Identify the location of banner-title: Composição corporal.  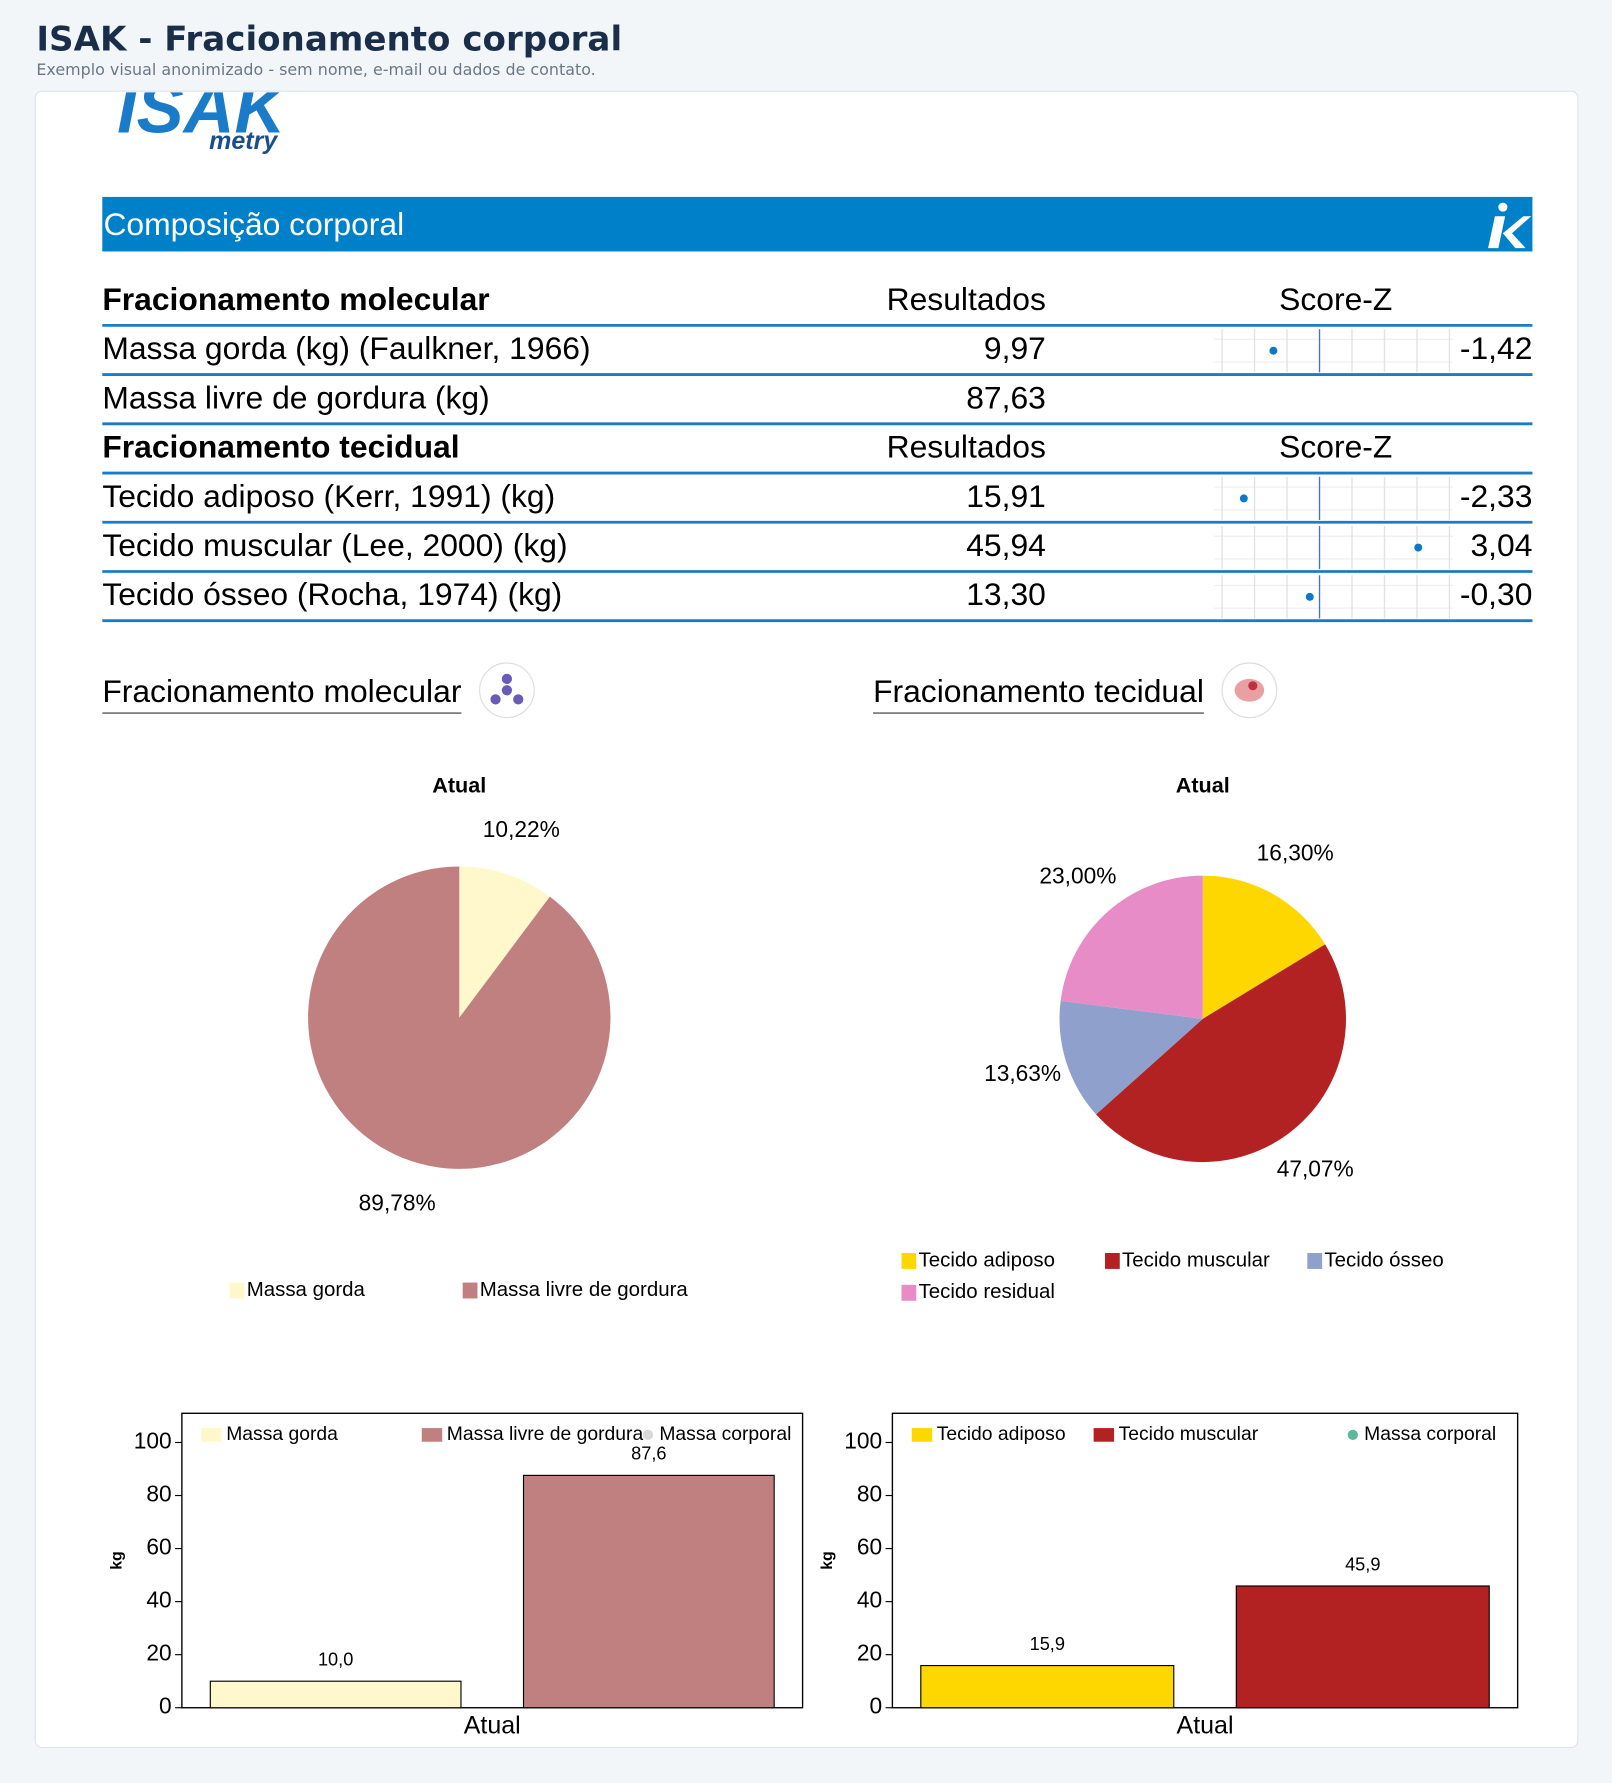
(253, 224).